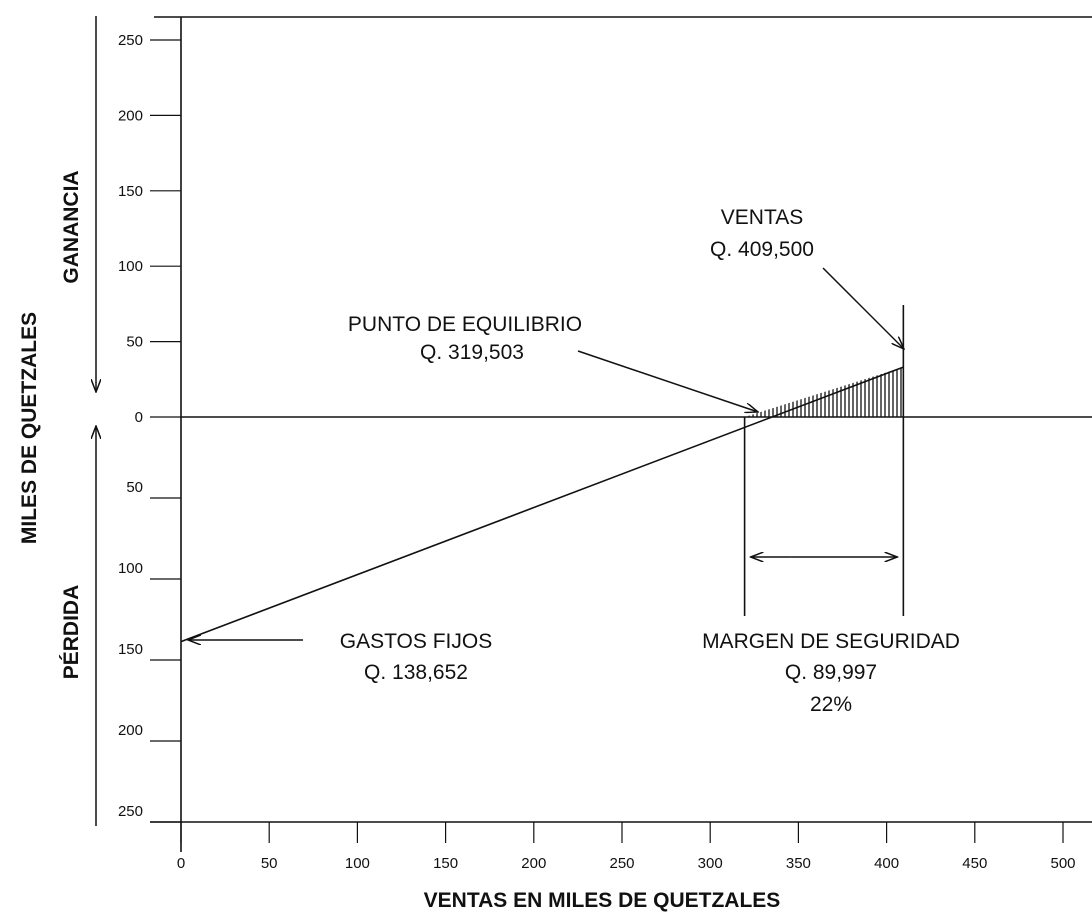 Image resolution: width=1092 pixels, height=919 pixels. I want to click on x-tick-label: 150, so click(445, 863).